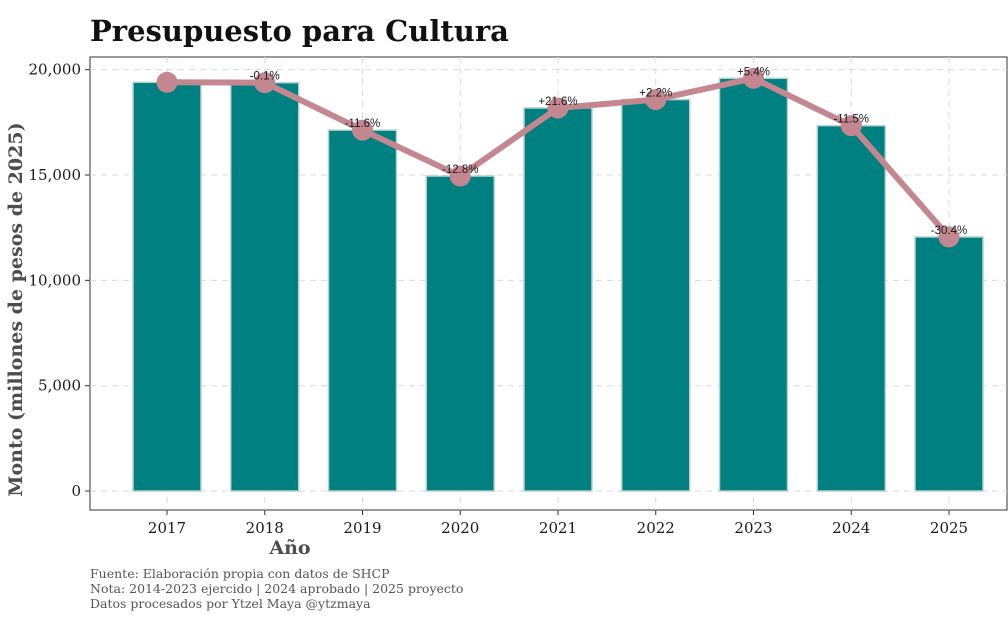 This screenshot has width=1008, height=620. What do you see at coordinates (55, 70) in the screenshot?
I see `y-tick-label: 20,000` at bounding box center [55, 70].